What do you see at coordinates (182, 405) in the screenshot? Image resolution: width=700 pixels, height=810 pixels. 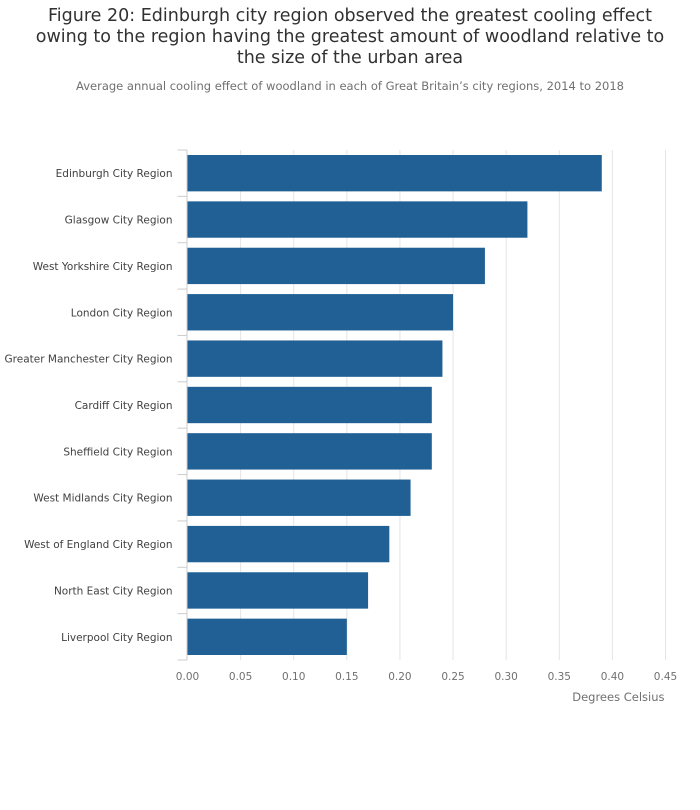 I see `y-axis` at bounding box center [182, 405].